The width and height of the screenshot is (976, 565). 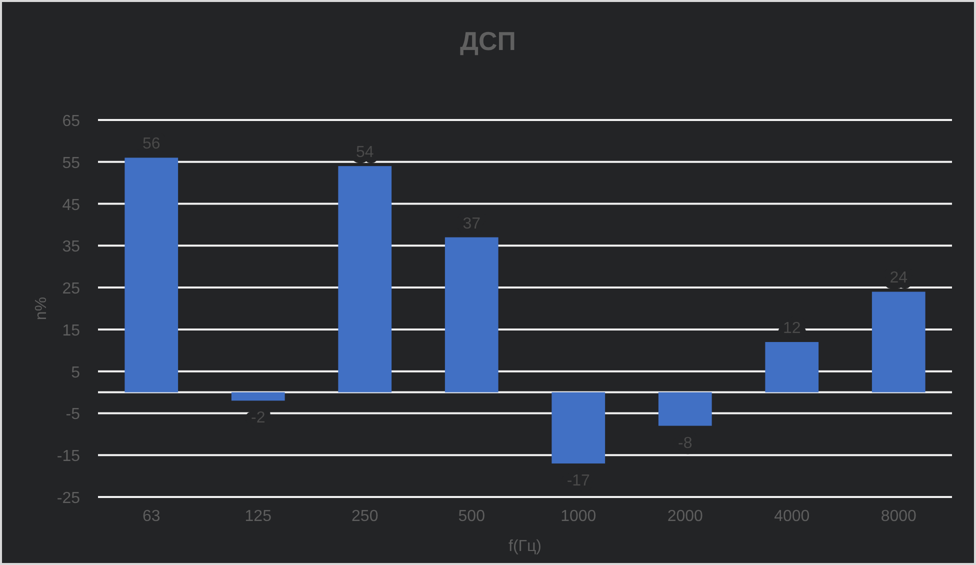 What do you see at coordinates (71, 163) in the screenshot?
I see `y-tick-label: 55` at bounding box center [71, 163].